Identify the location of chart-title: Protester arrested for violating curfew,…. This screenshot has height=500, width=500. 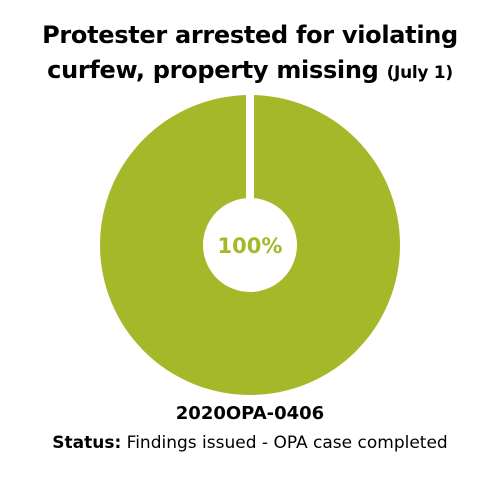
(250, 52).